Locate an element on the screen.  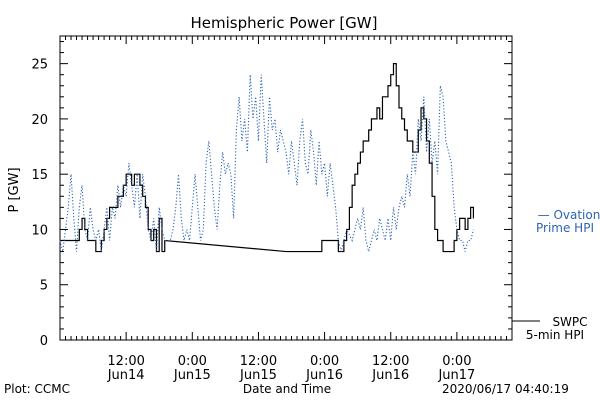
x-tick-date-label: Jun14 is located at coordinates (126, 375).